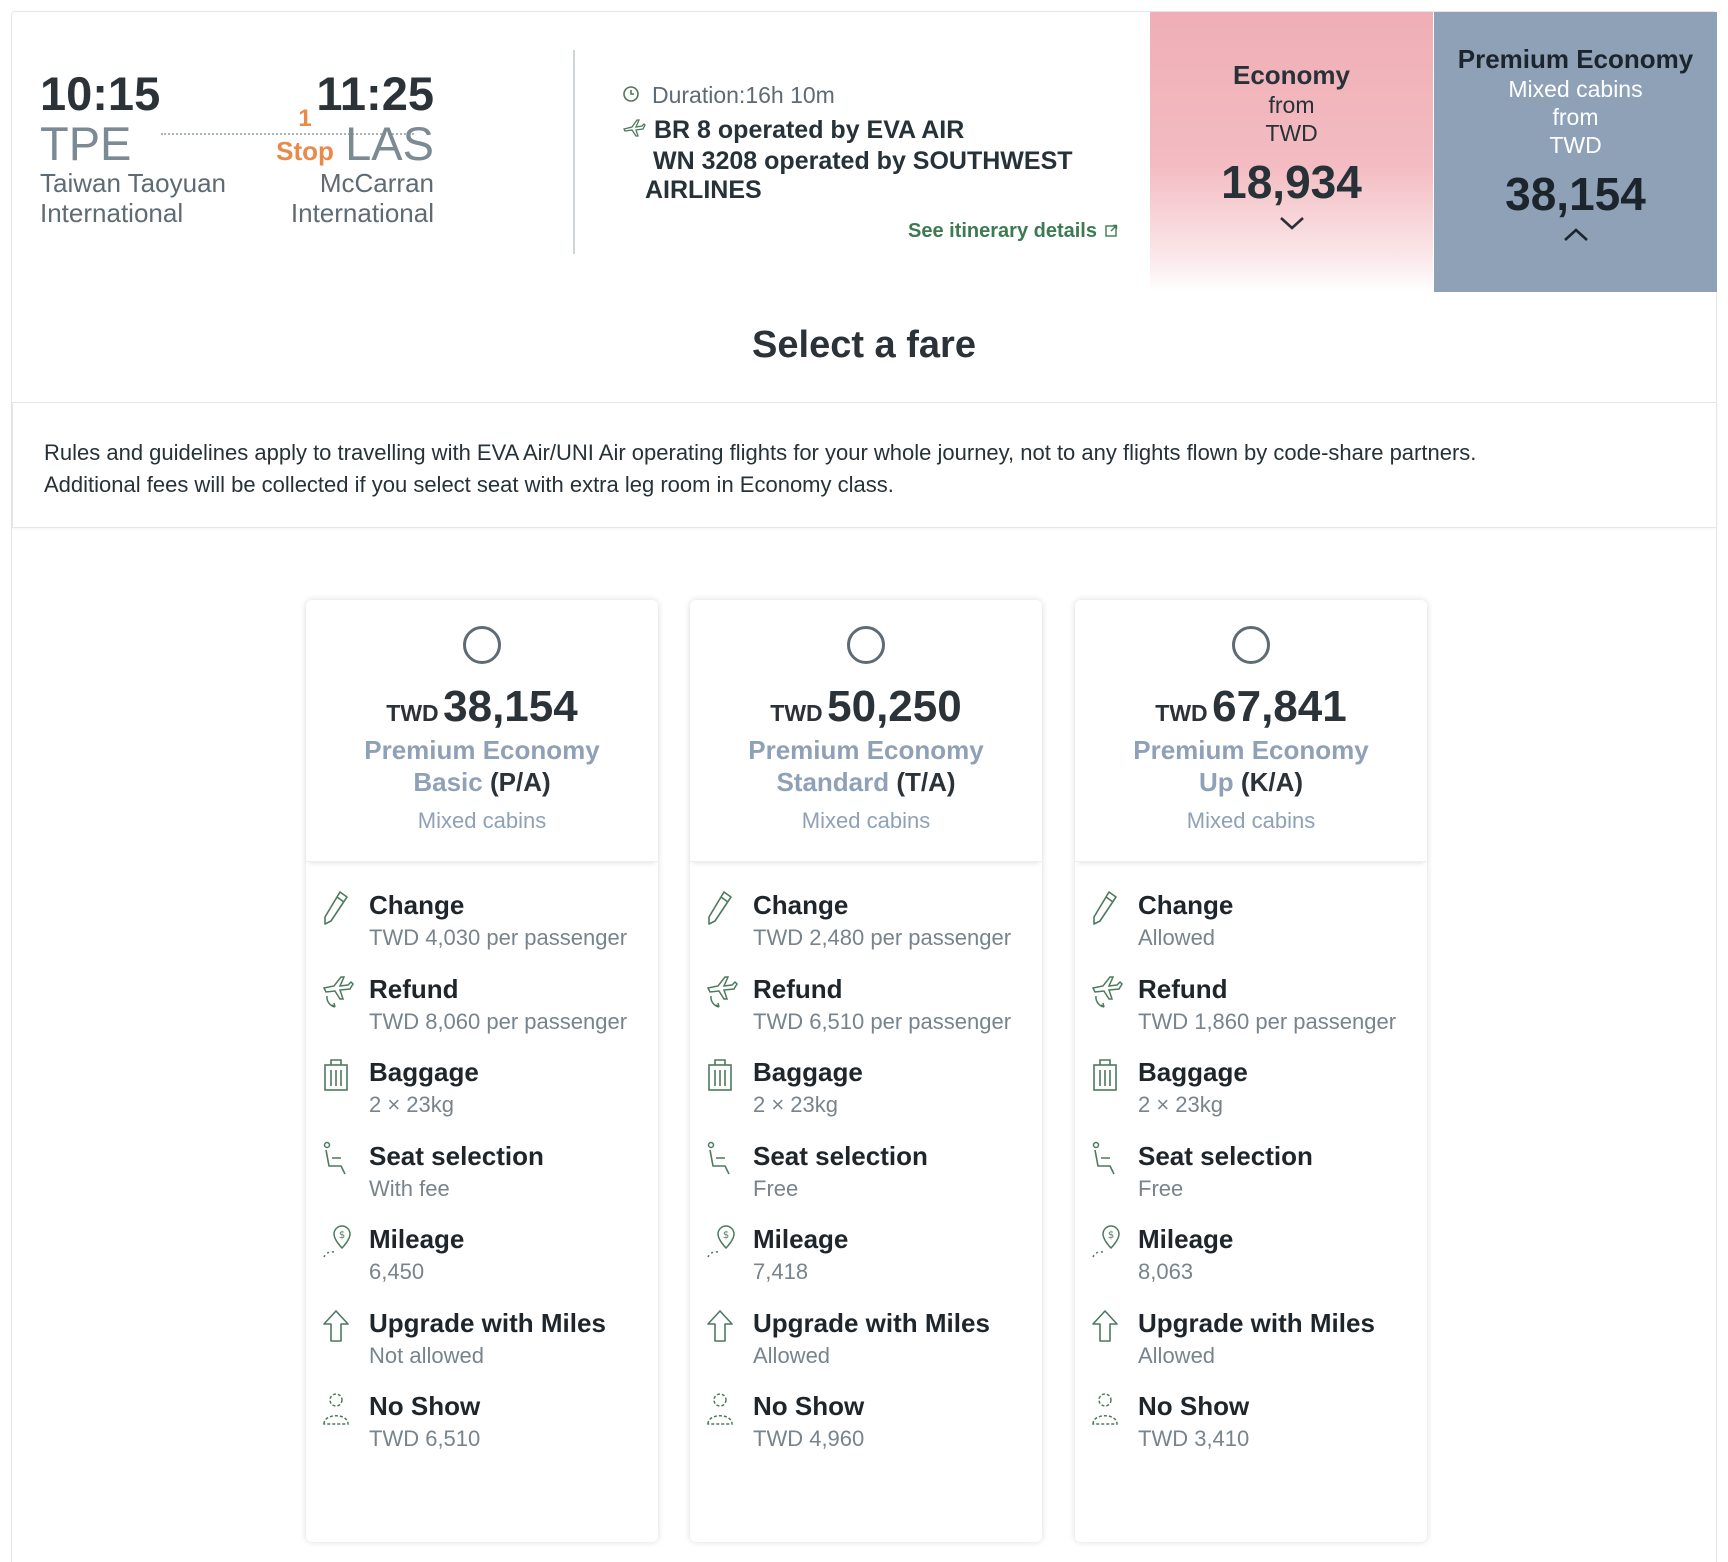 This screenshot has width=1728, height=1562. What do you see at coordinates (1575, 234) in the screenshot?
I see `chevron-up-icon` at bounding box center [1575, 234].